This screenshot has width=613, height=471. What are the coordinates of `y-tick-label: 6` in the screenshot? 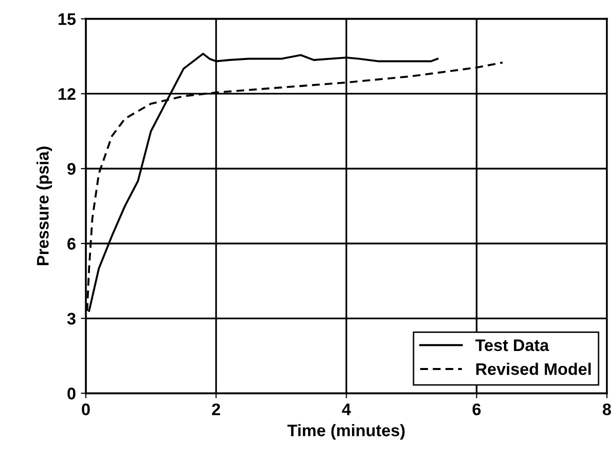 It's located at (71, 244).